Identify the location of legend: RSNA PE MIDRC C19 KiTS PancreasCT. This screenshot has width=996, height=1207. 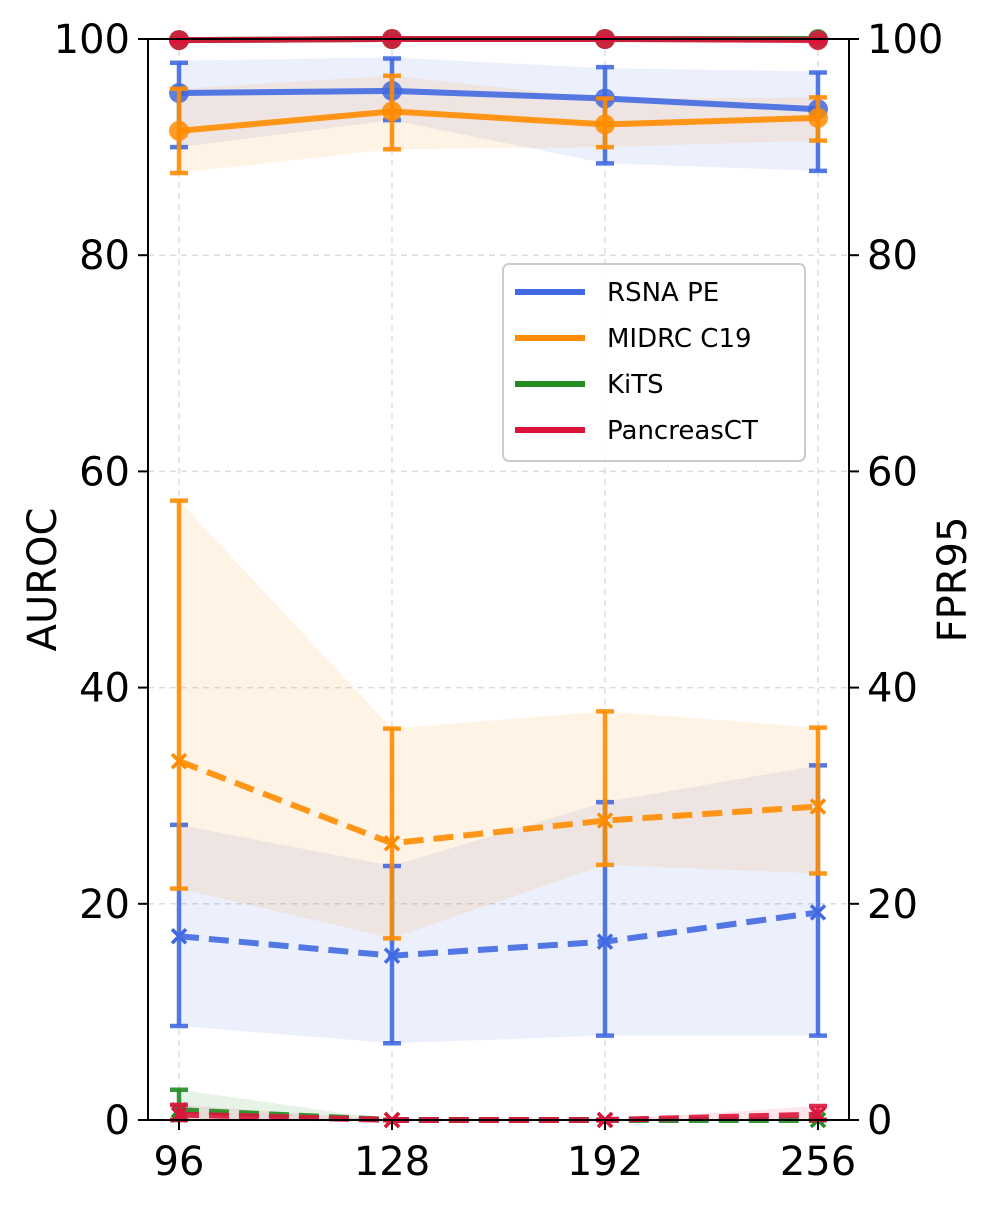
(654, 362).